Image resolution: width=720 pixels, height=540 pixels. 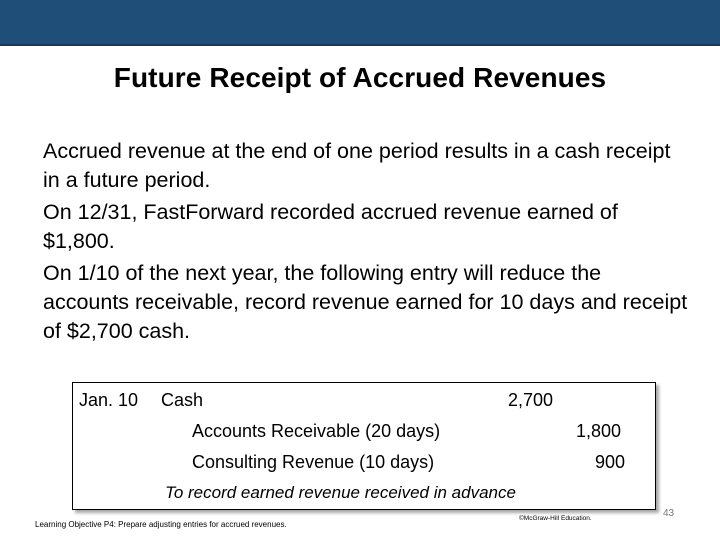 I want to click on credit-amount-1: 1,800, so click(x=599, y=431).